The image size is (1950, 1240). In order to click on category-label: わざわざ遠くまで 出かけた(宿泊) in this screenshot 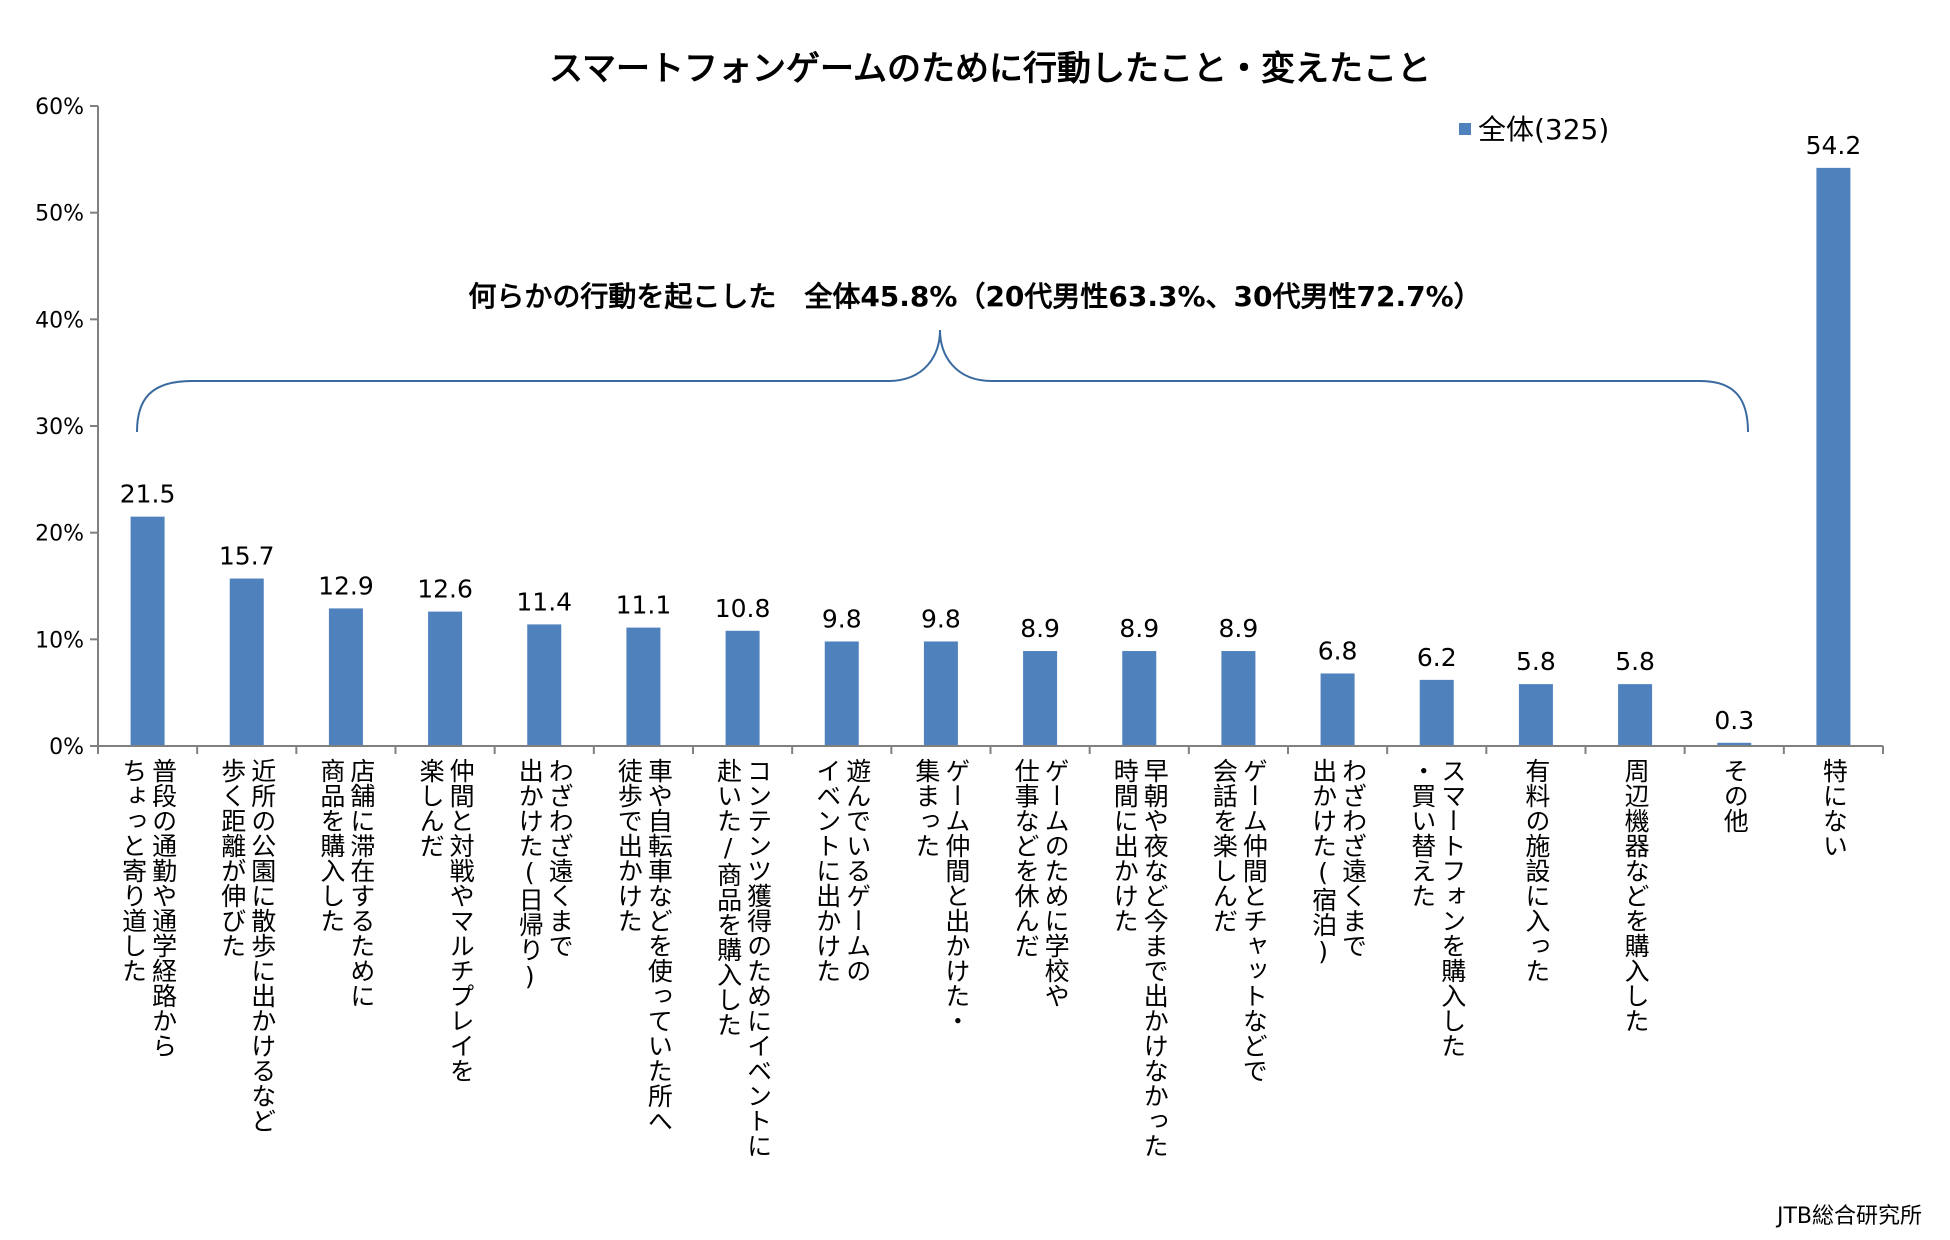, I will do `click(1338, 862)`.